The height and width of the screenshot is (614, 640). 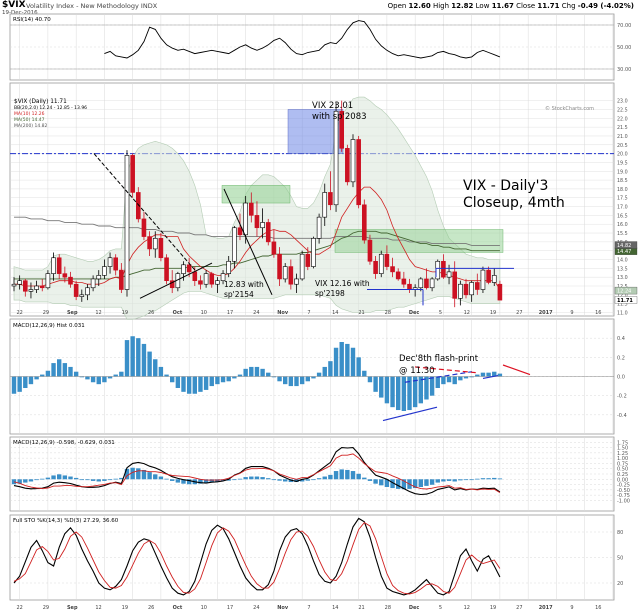 What do you see at coordinates (526, 6) in the screenshot?
I see `close-label: Close` at bounding box center [526, 6].